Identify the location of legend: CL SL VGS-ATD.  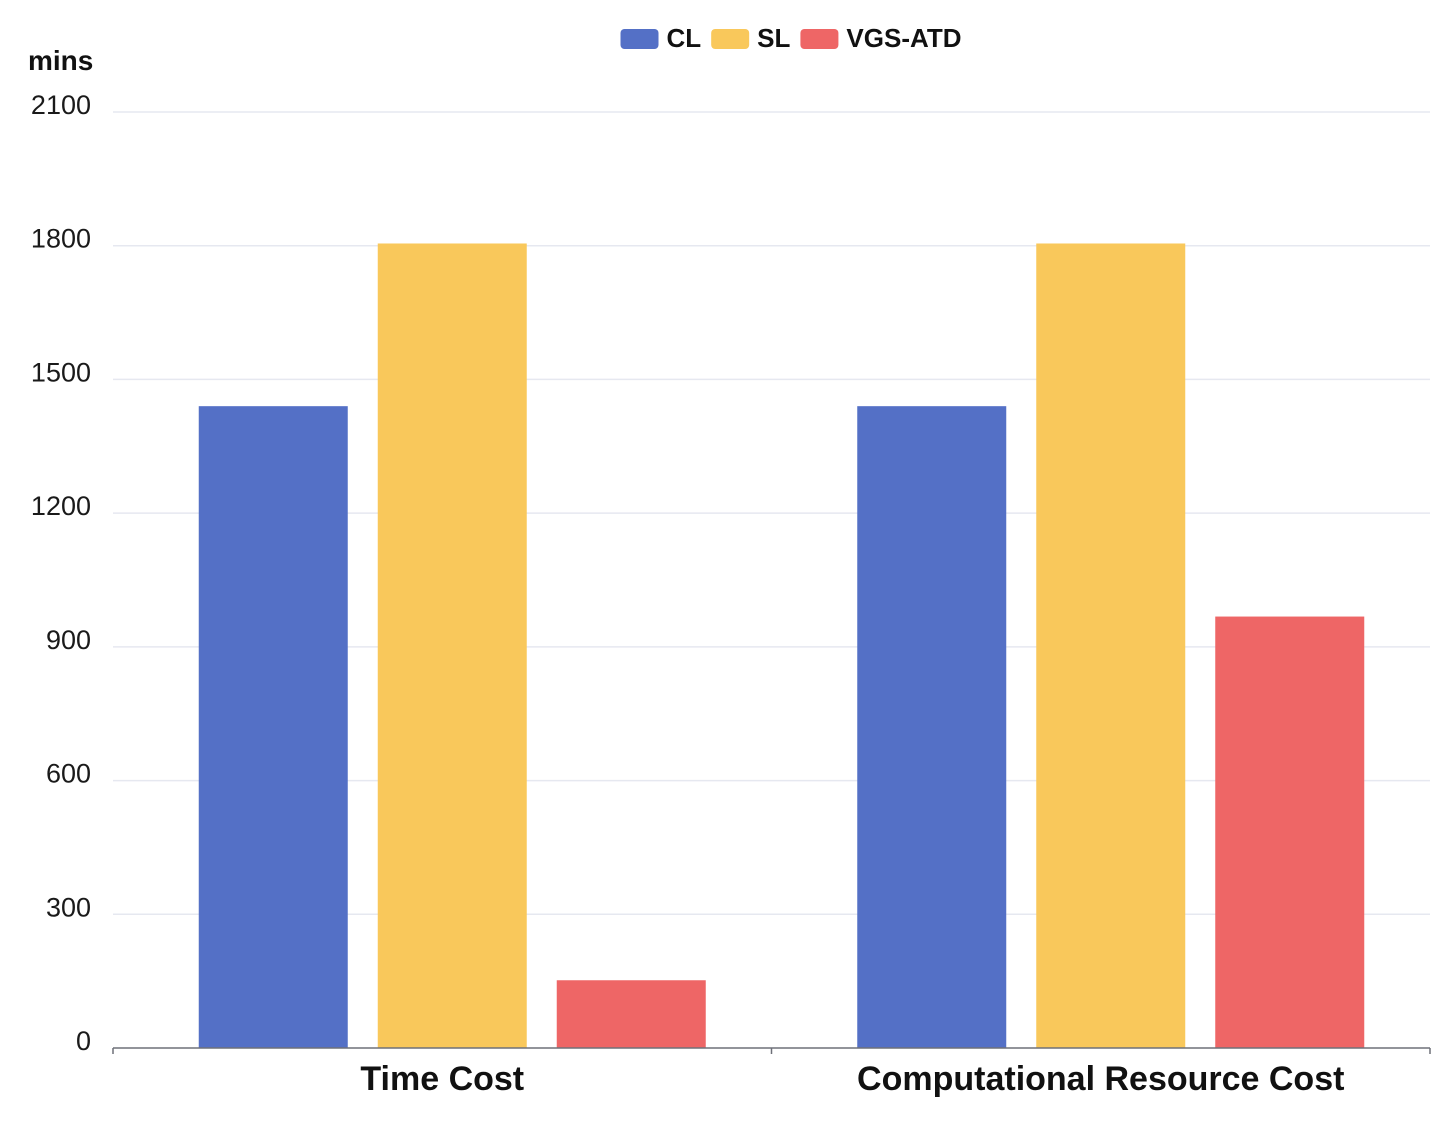
(790, 38).